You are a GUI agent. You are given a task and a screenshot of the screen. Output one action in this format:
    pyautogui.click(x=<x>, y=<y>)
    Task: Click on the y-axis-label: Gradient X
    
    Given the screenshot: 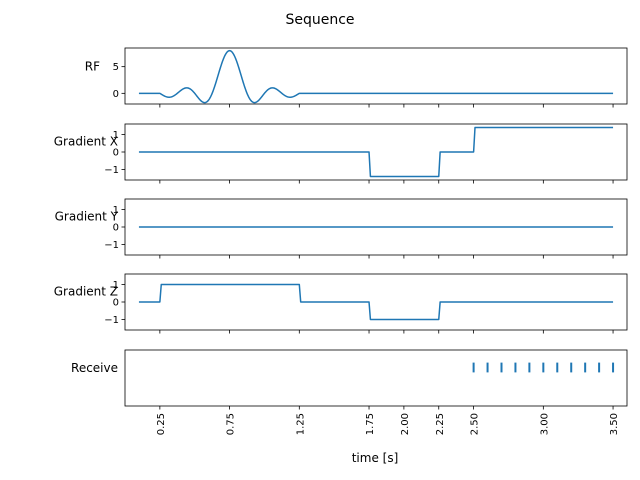 What is the action you would take?
    pyautogui.click(x=86, y=141)
    